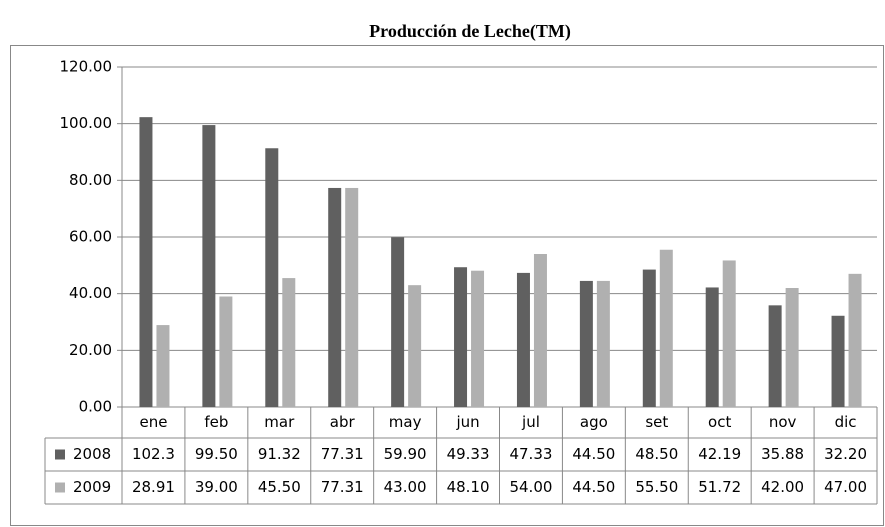 The image size is (885, 527). What do you see at coordinates (90, 237) in the screenshot?
I see `y-tick-label: 60.00` at bounding box center [90, 237].